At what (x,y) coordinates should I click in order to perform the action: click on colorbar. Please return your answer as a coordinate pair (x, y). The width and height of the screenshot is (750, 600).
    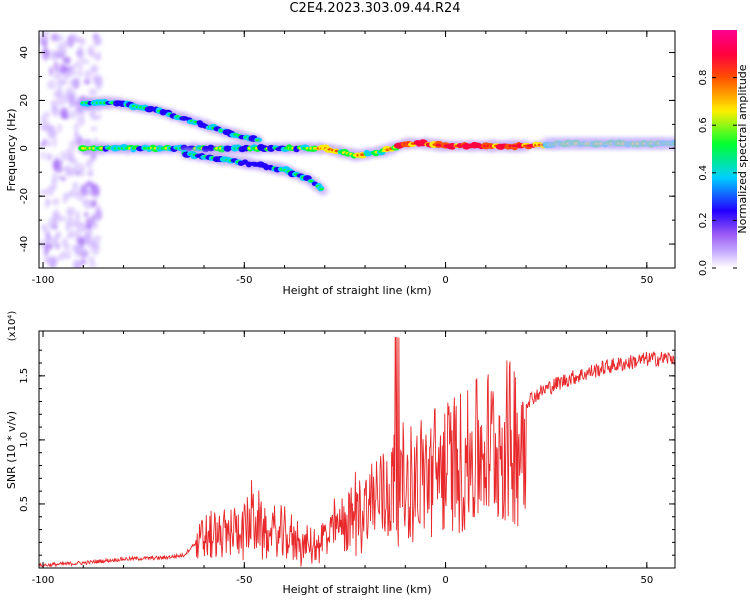
    Looking at the image, I should click on (724, 149).